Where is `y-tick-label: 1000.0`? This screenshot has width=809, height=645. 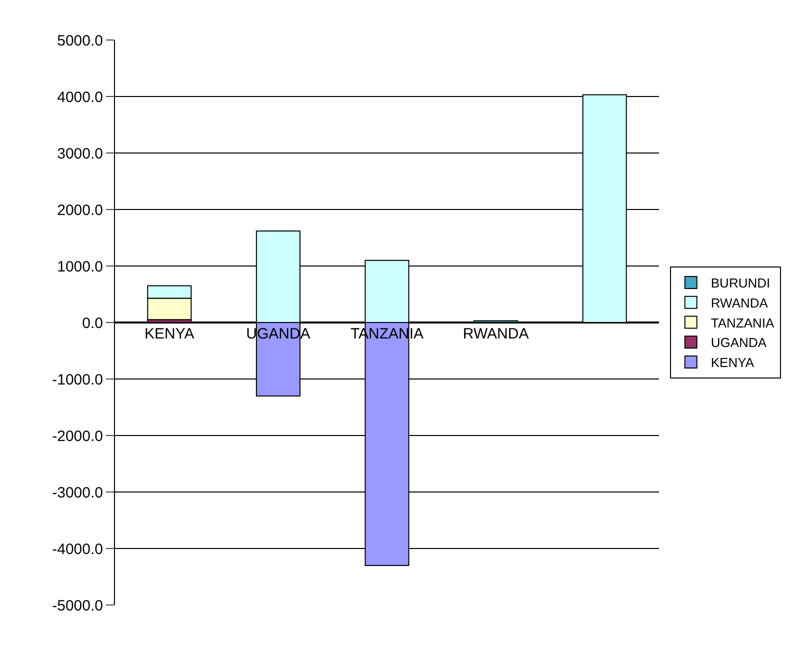 y-tick-label: 1000.0 is located at coordinates (80, 267).